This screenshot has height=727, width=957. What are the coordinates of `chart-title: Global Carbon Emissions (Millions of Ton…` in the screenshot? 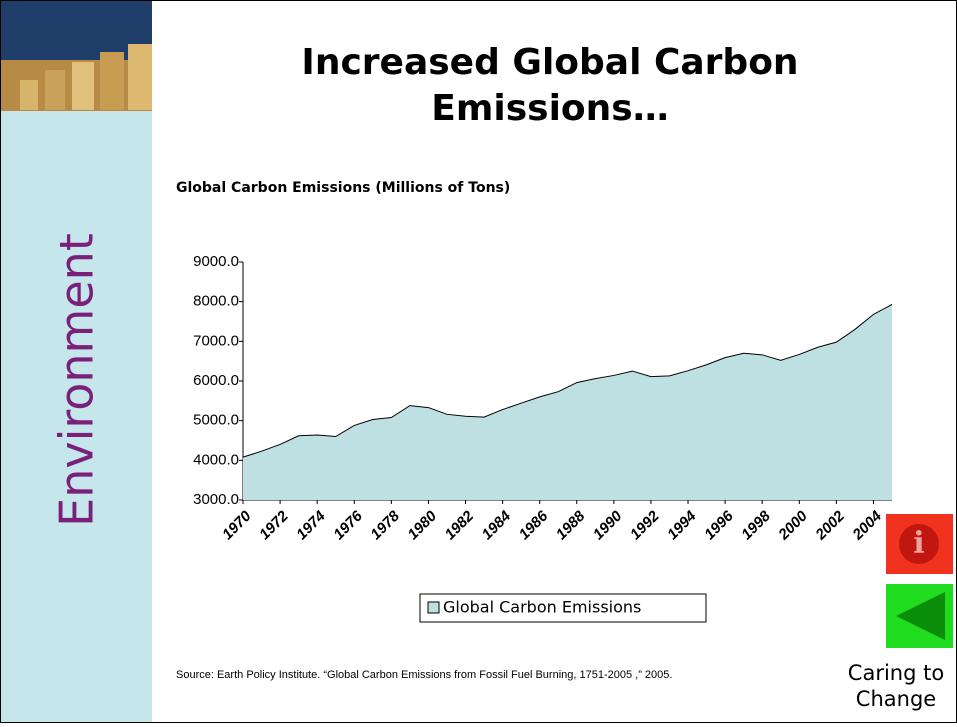 It's located at (343, 188).